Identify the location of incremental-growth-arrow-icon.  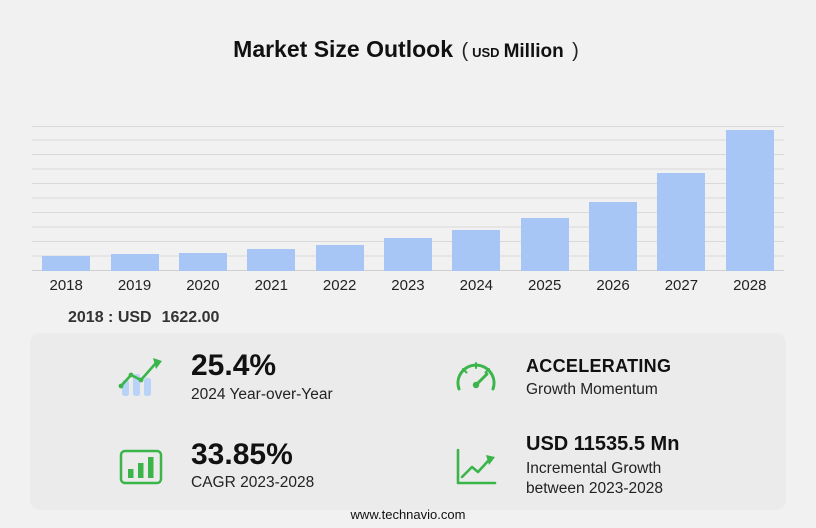
(476, 466).